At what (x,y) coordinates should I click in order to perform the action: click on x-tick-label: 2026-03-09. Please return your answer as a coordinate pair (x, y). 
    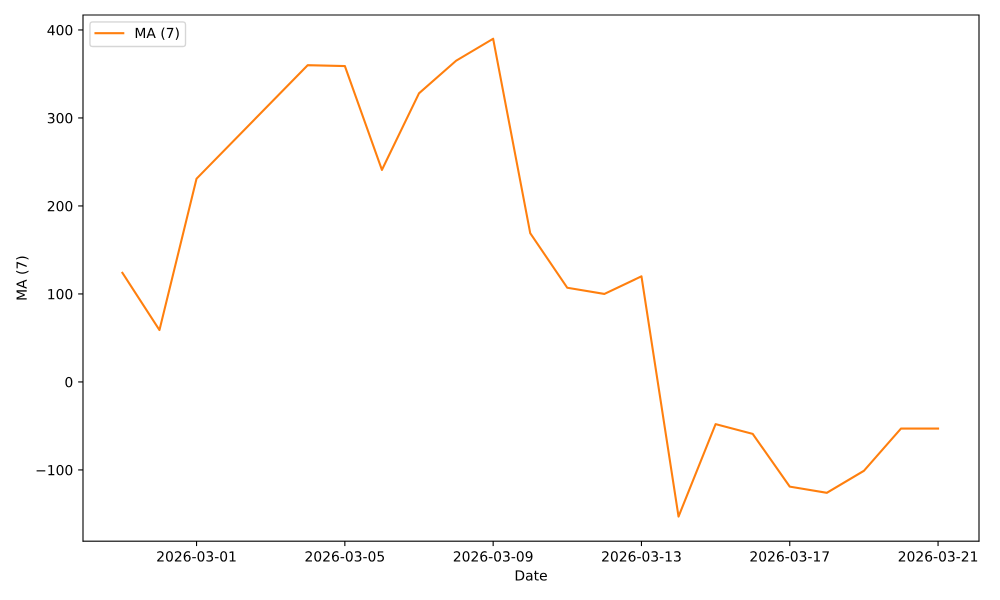
    Looking at the image, I should click on (493, 556).